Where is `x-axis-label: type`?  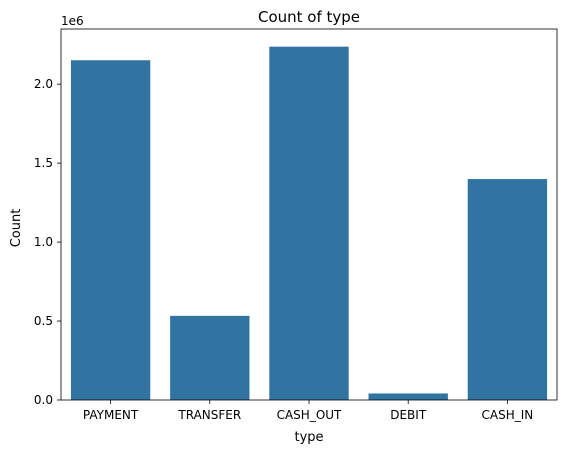 x-axis-label: type is located at coordinates (308, 437).